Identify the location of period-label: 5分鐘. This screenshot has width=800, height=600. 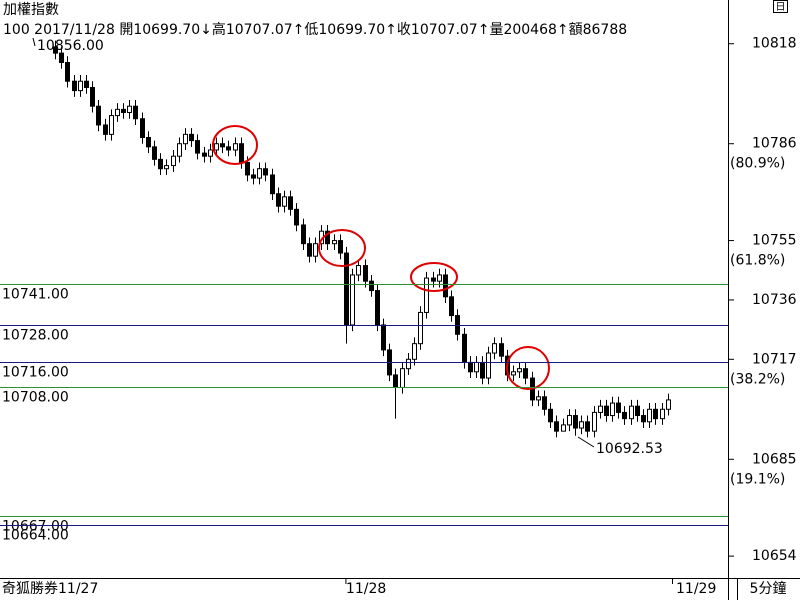
(768, 588).